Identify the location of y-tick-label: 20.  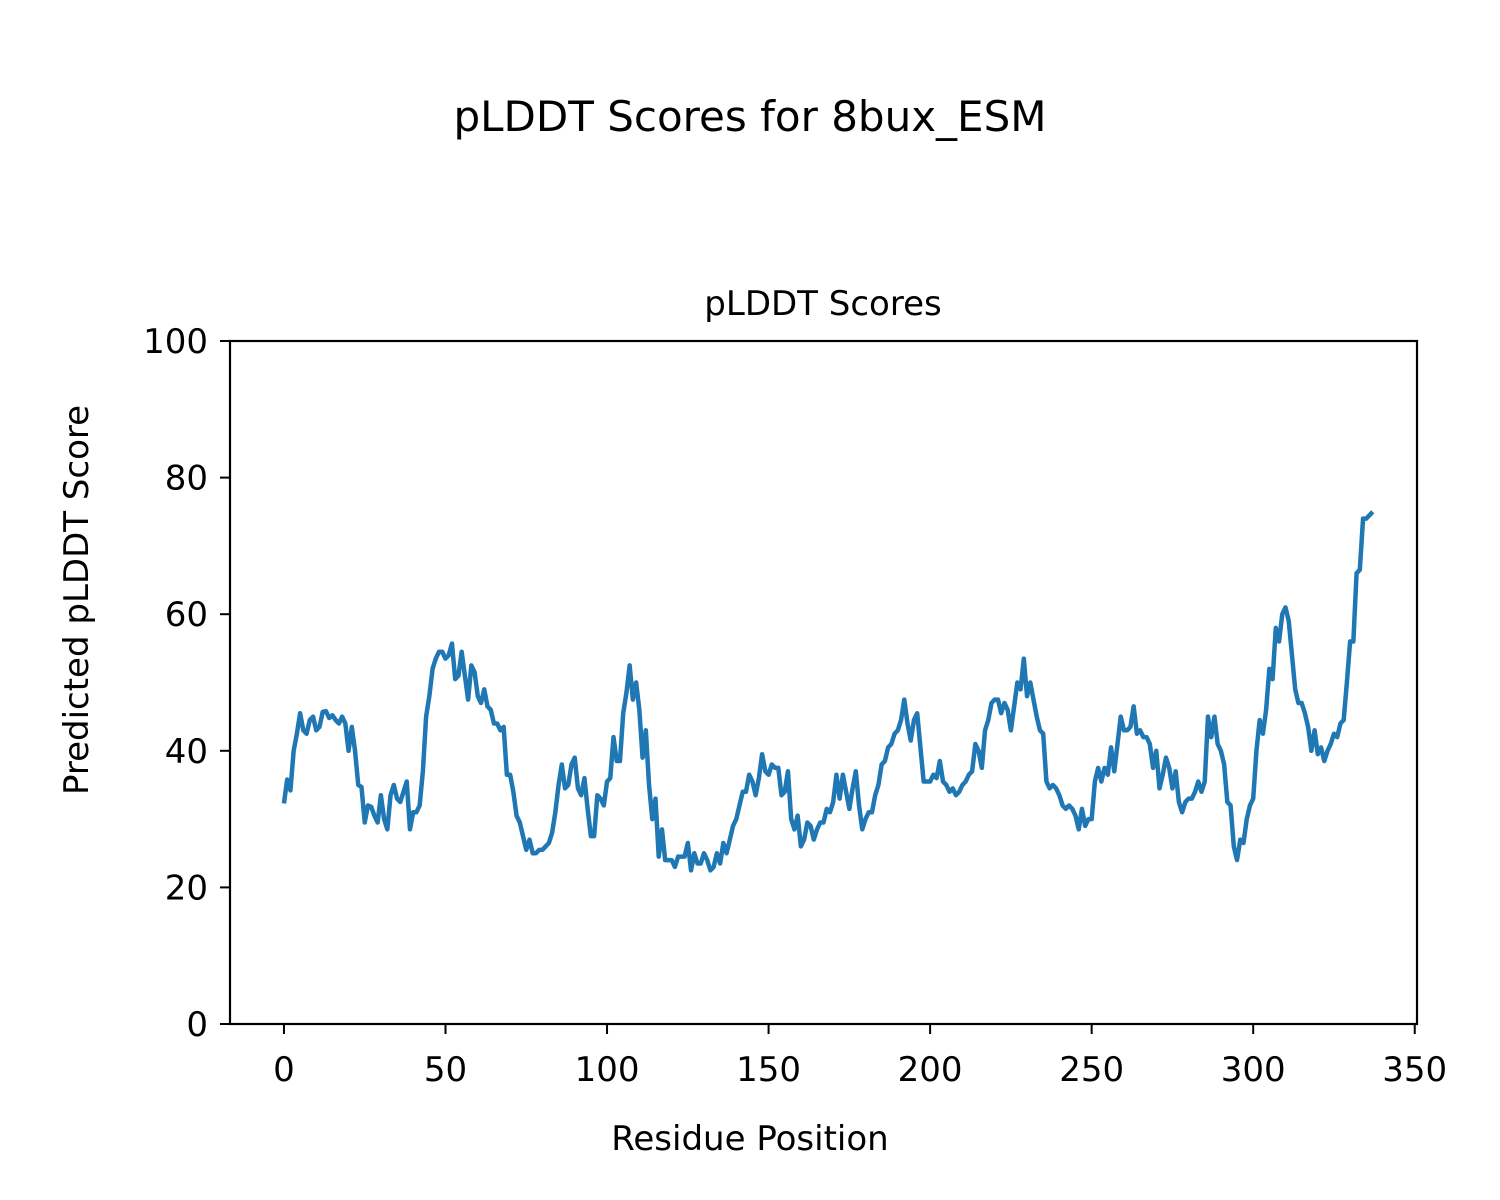
(186, 888).